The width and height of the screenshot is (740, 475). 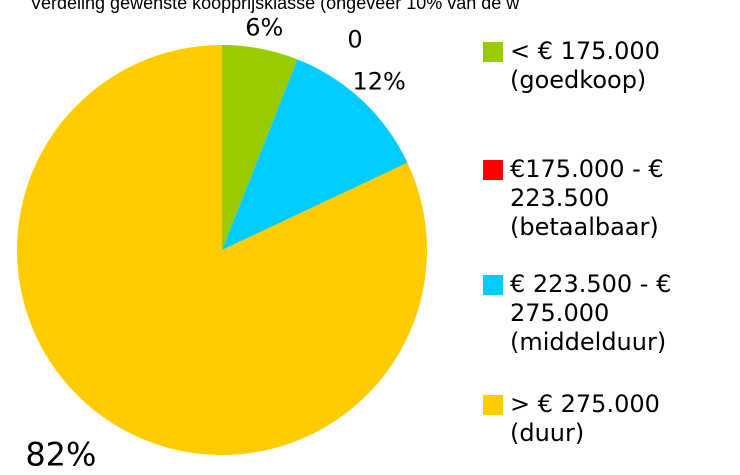 I want to click on legend-item: € 223.500 - € 275.000 (middelduur), so click(x=611, y=313).